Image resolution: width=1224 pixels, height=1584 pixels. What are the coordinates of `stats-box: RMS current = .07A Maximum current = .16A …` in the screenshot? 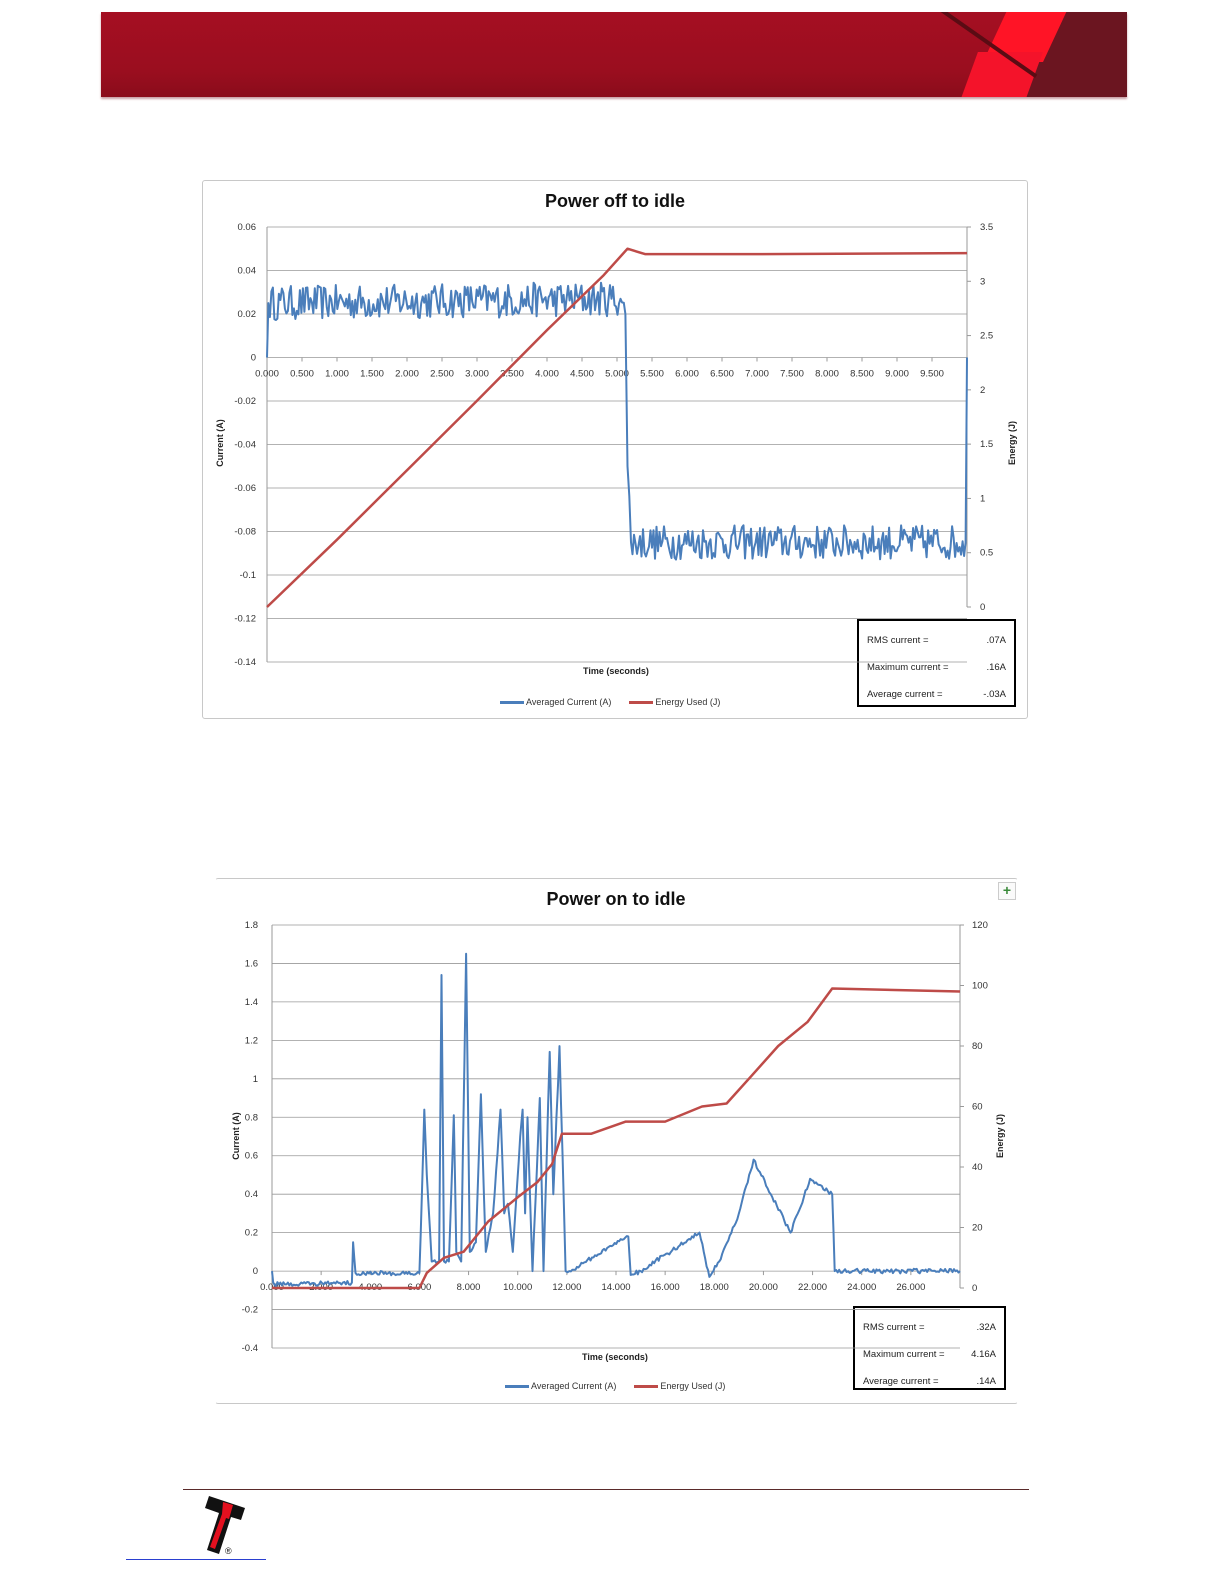 It's located at (936, 663).